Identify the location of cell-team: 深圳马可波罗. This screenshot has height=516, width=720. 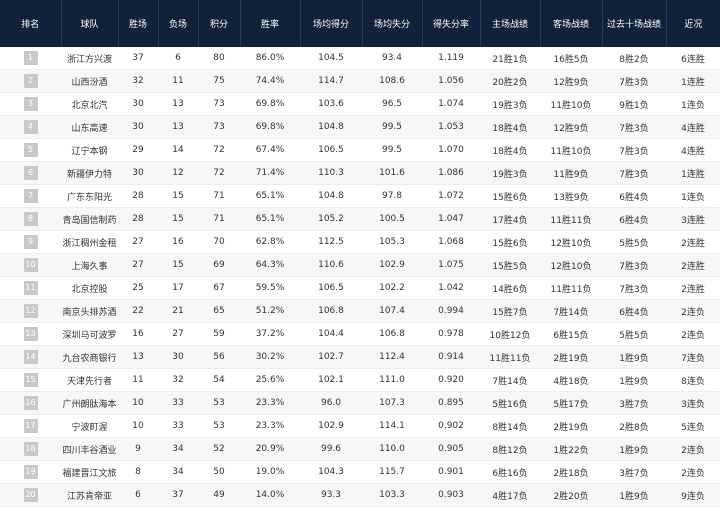
(89, 334).